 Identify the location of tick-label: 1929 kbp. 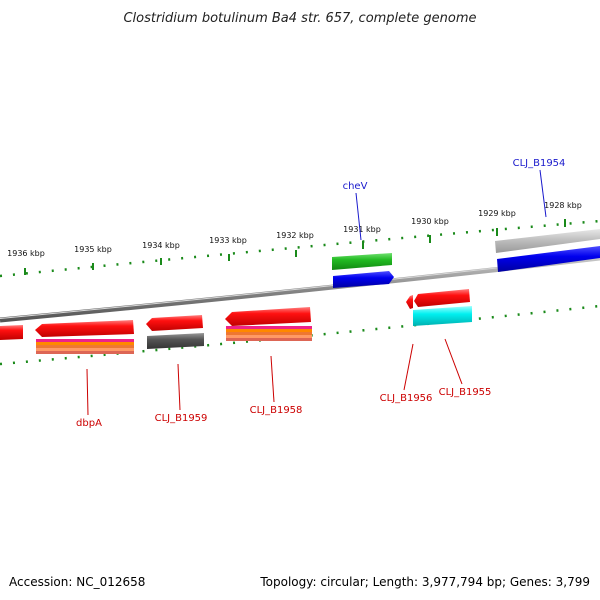
(497, 213).